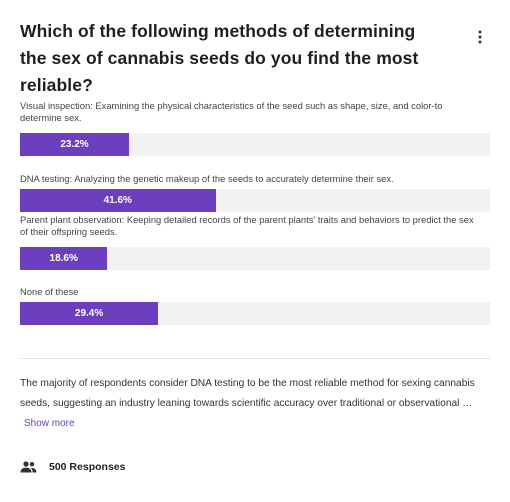 The height and width of the screenshot is (502, 510). What do you see at coordinates (49, 291) in the screenshot?
I see `option-label: None of these` at bounding box center [49, 291].